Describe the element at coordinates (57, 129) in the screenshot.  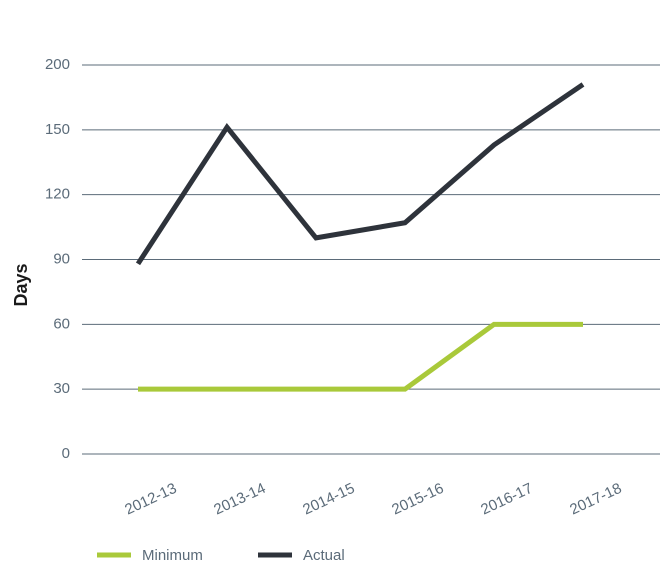
I see `y-tick-label: 150` at that location.